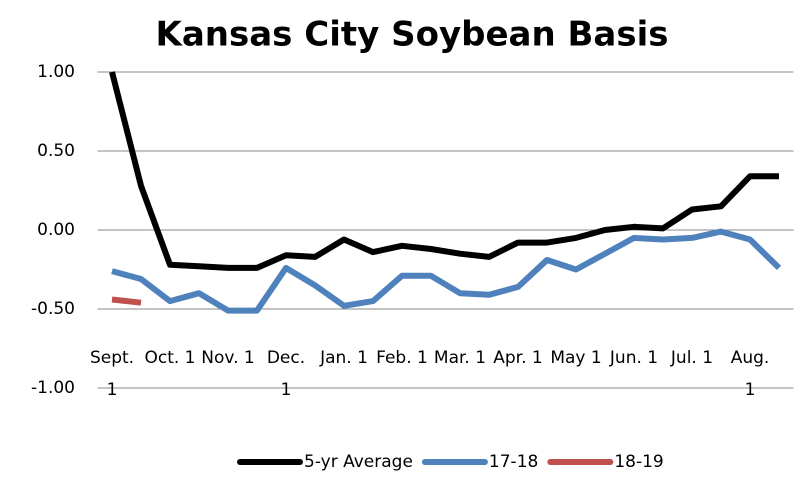 The image size is (798, 484). Describe the element at coordinates (228, 358) in the screenshot. I see `x-tick-label: Nov. 1` at that location.